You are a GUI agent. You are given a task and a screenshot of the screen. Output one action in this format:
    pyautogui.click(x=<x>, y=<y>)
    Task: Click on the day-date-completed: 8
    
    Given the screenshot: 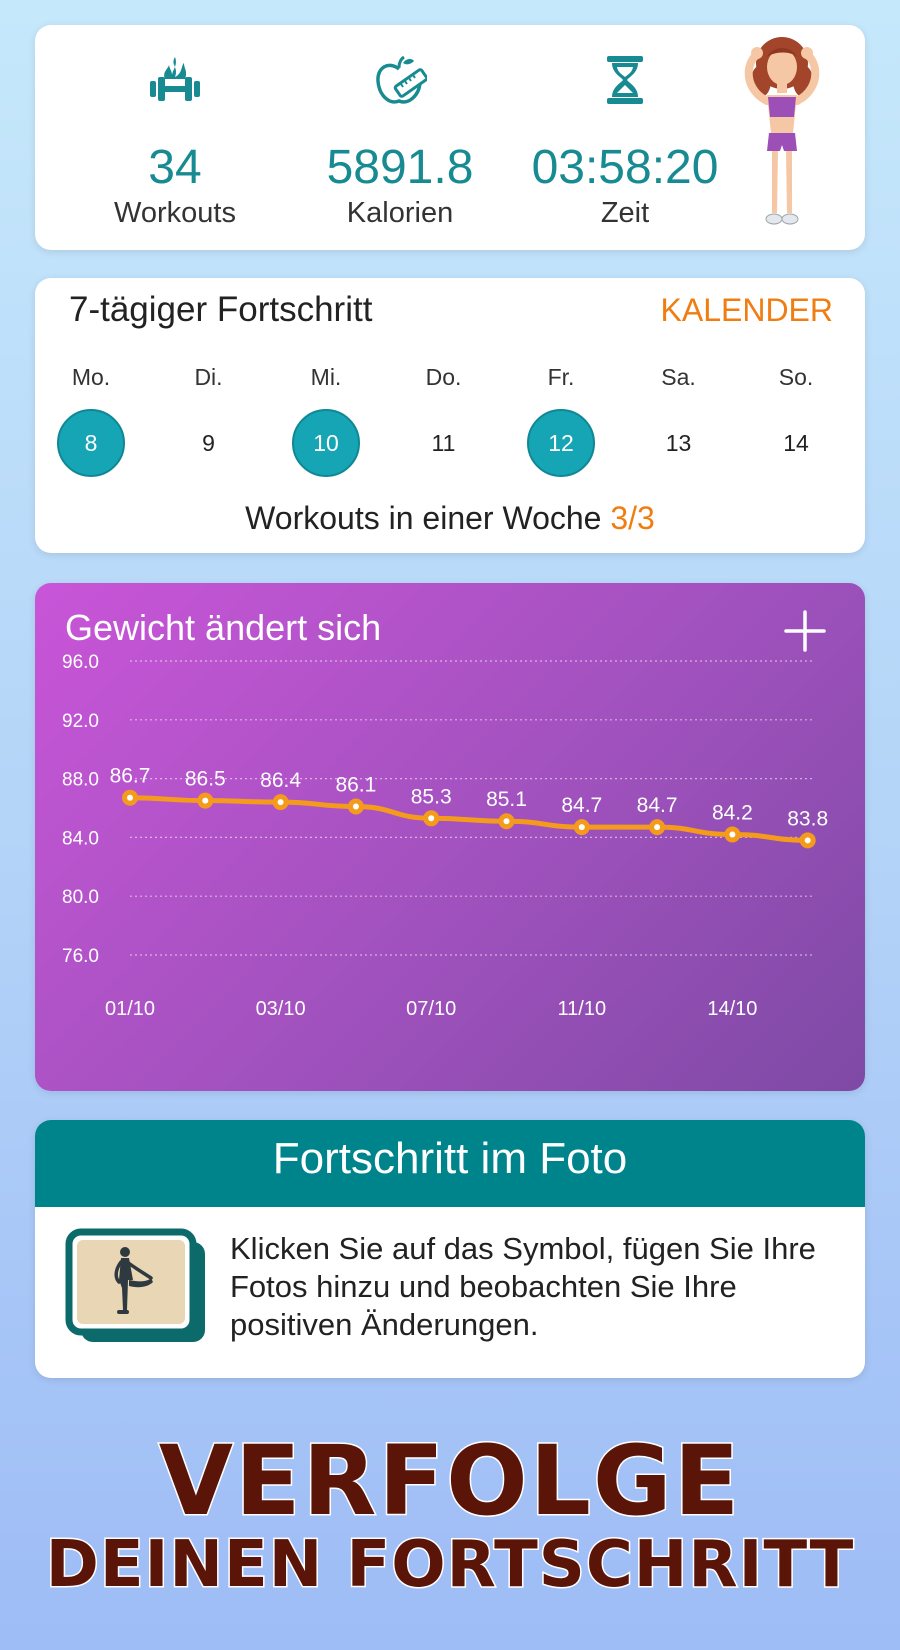 What is the action you would take?
    pyautogui.click(x=91, y=443)
    